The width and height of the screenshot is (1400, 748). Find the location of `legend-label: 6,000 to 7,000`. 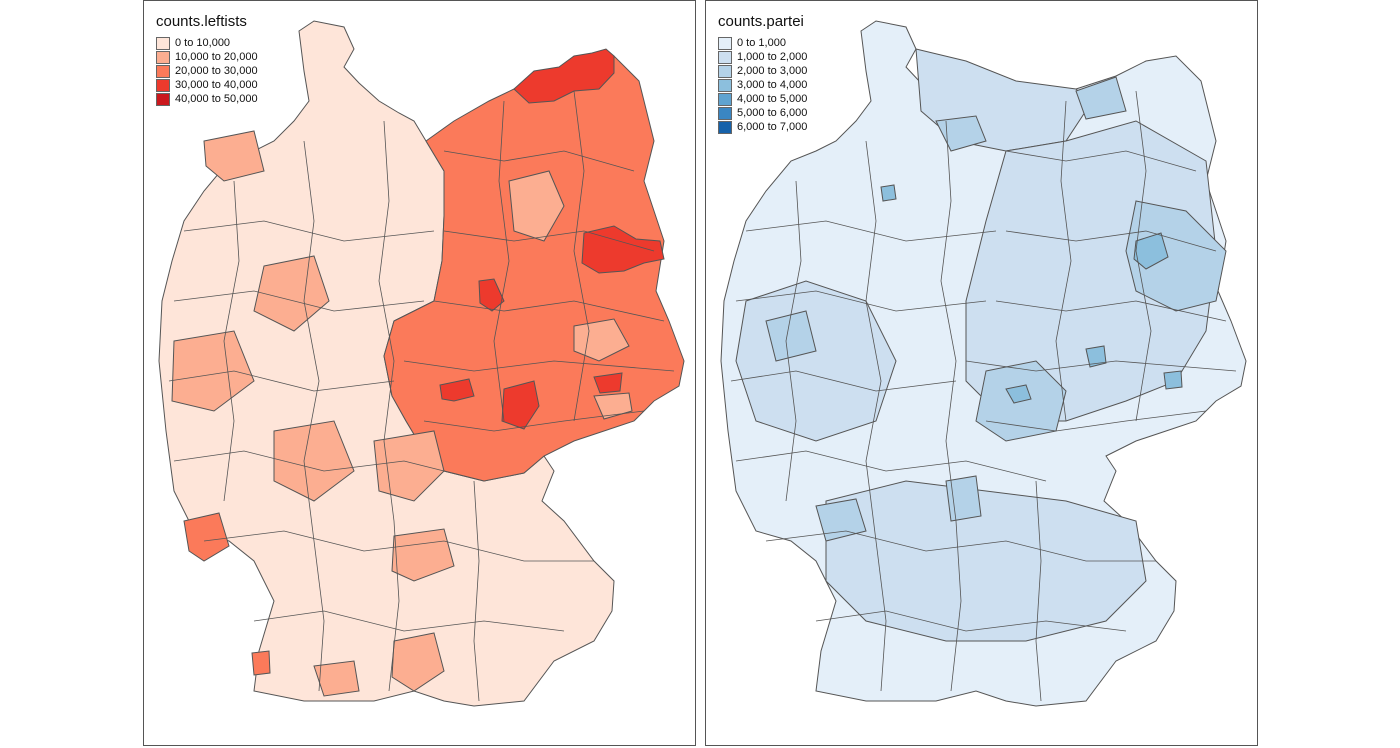

legend-label: 6,000 to 7,000 is located at coordinates (772, 127).